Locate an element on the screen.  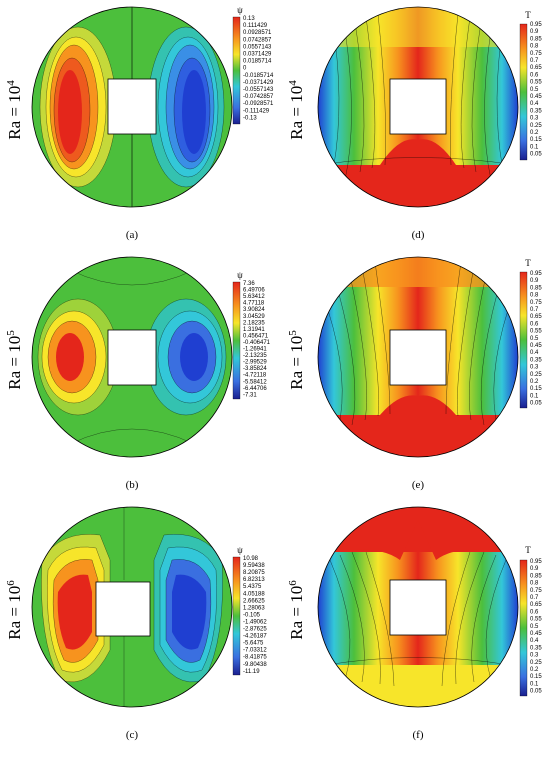
caption-c: (c) is located at coordinates (132, 735).